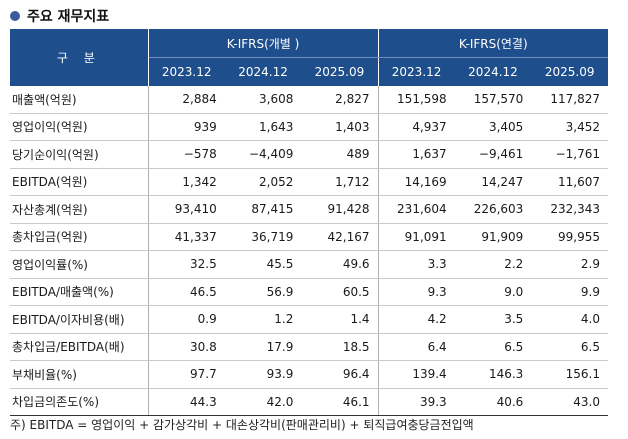  What do you see at coordinates (263, 154) in the screenshot?
I see `table-cell: −4,409` at bounding box center [263, 154].